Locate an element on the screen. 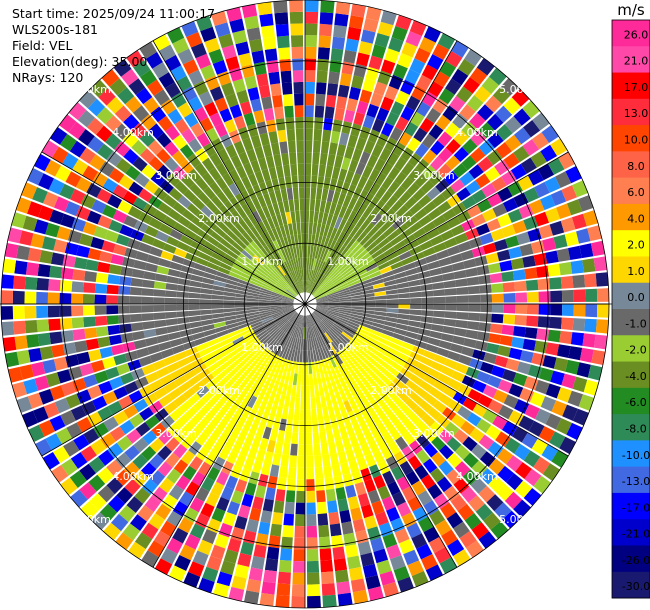  colorbar-swatch is located at coordinates (631, 585).